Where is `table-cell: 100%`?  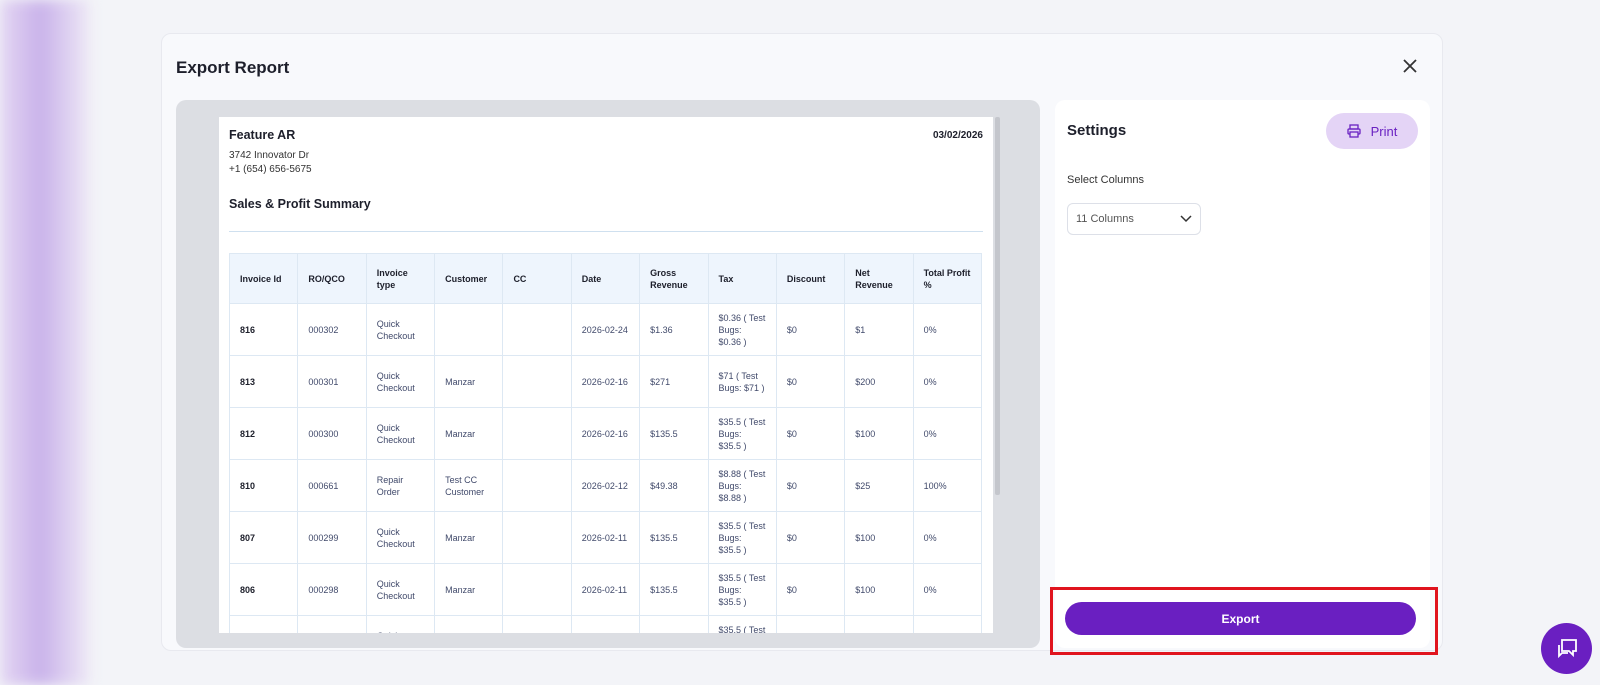
table-cell: 100% is located at coordinates (947, 485).